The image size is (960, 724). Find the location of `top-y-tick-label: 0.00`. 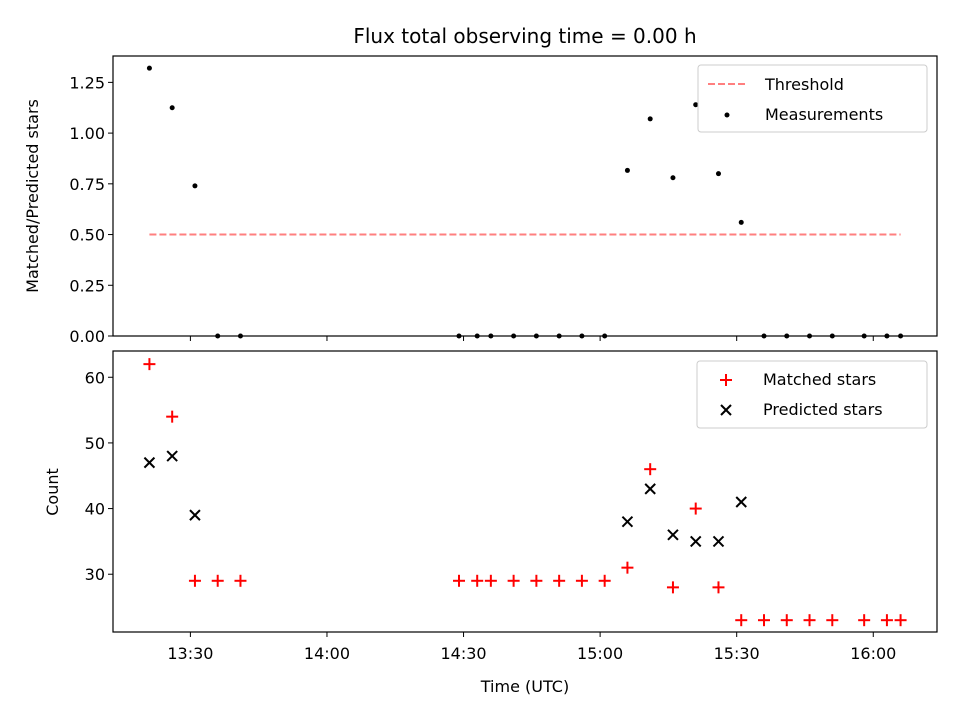

top-y-tick-label: 0.00 is located at coordinates (87, 336).